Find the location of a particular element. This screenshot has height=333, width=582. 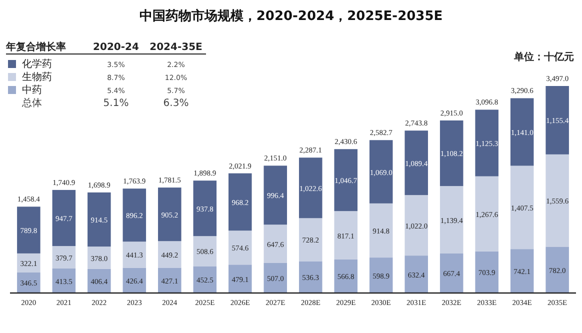

annotation: 6.3% is located at coordinates (176, 103).